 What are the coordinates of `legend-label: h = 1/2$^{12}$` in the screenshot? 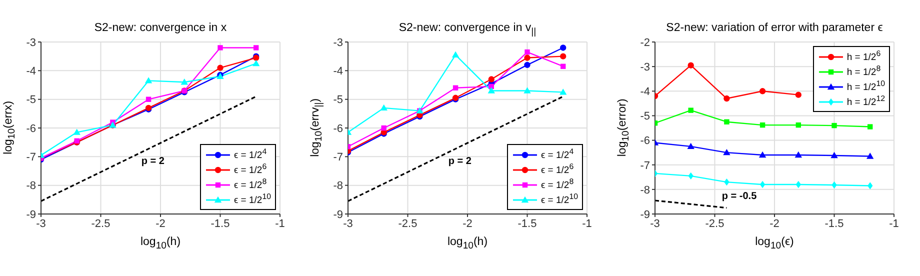 It's located at (865, 101).